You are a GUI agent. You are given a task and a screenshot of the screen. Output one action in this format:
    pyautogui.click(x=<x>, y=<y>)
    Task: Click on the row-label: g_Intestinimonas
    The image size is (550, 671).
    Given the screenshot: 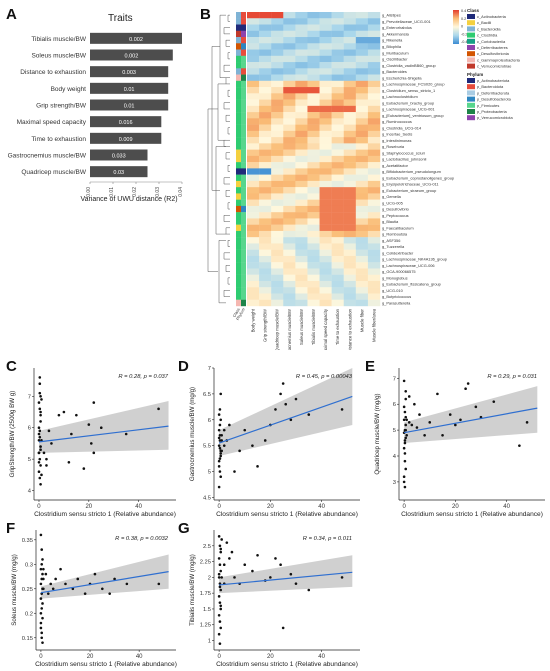 What is the action you would take?
    pyautogui.click(x=396, y=140)
    